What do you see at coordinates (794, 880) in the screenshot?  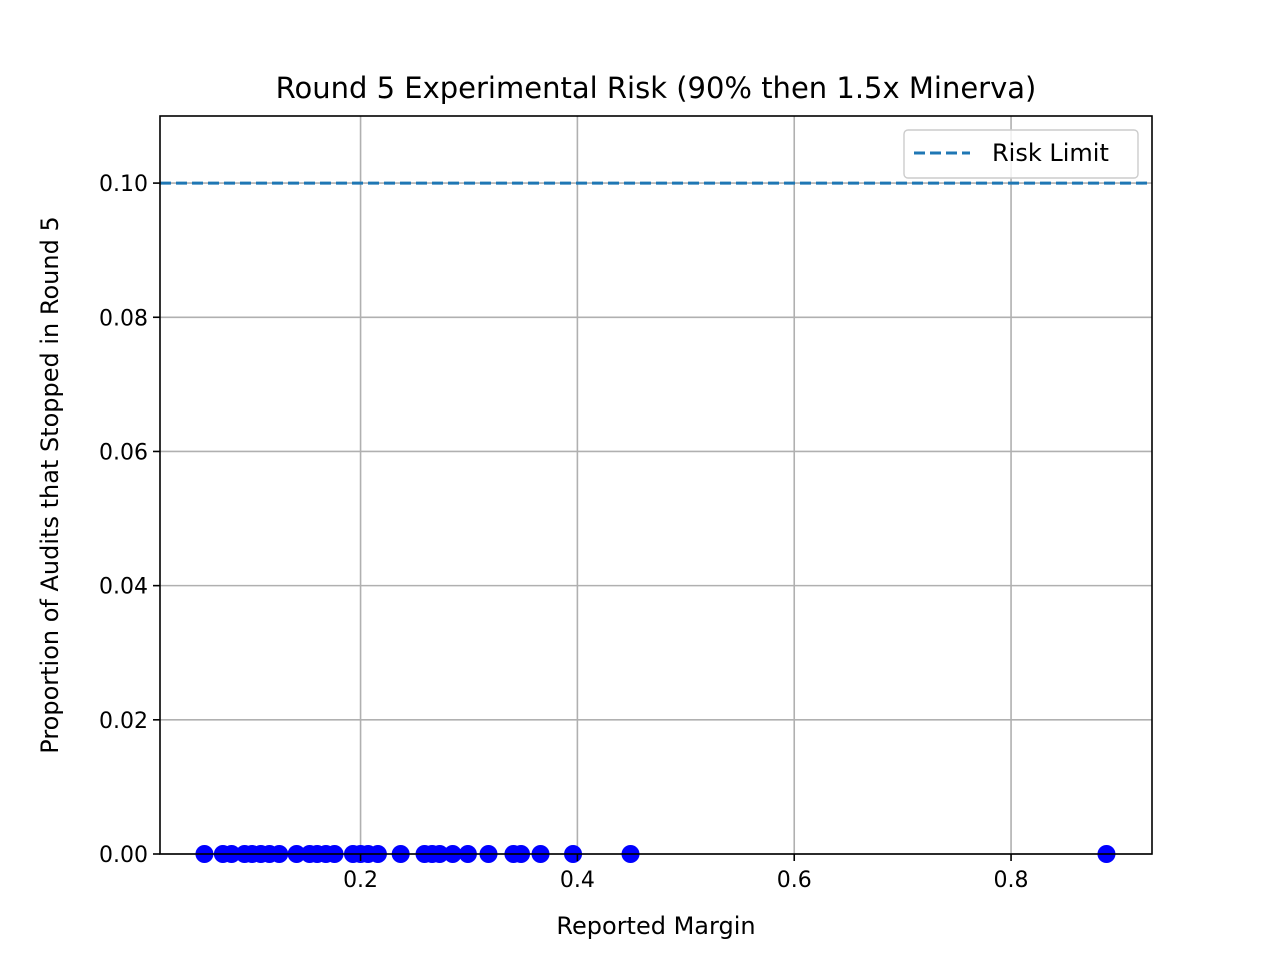 I see `x-tick-label: 0.6` at bounding box center [794, 880].